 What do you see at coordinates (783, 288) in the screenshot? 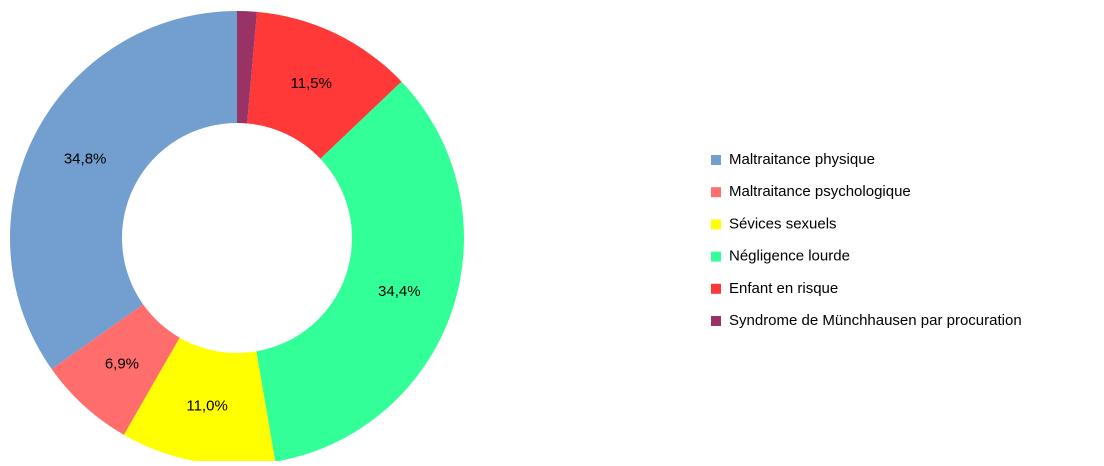
I see `legend-label: Enfant en risque` at bounding box center [783, 288].